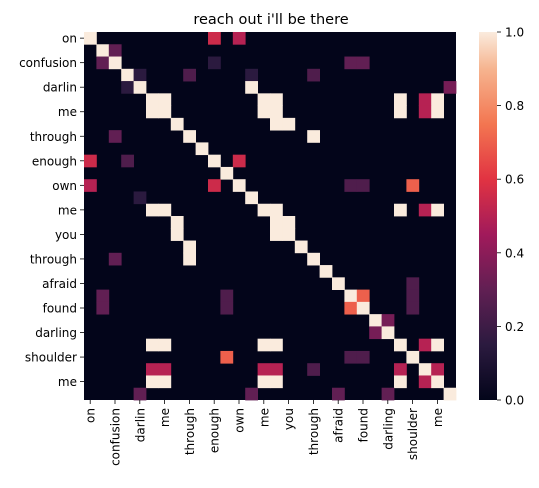  Describe the element at coordinates (413, 434) in the screenshot. I see `column-label: shoulder` at that location.